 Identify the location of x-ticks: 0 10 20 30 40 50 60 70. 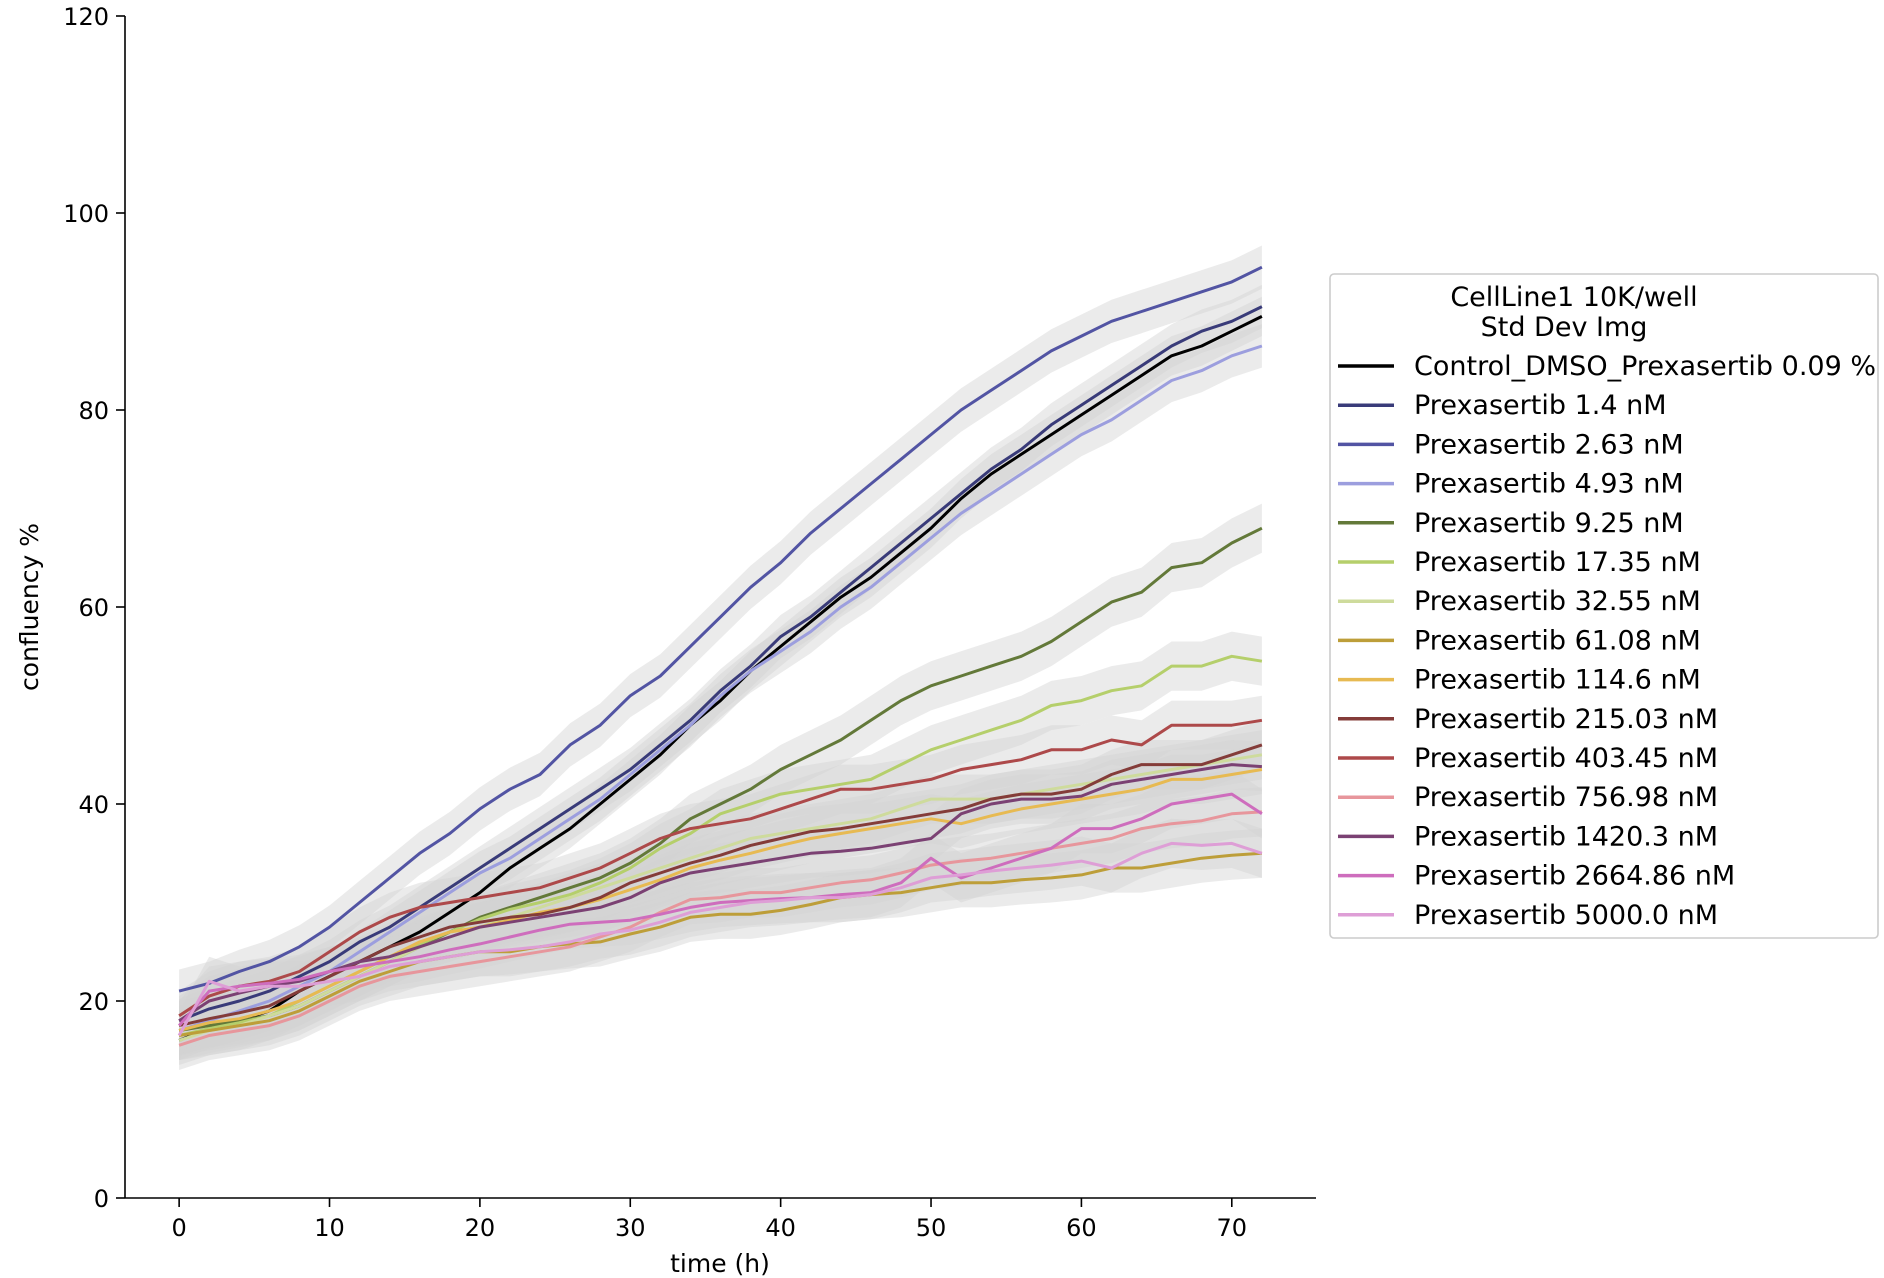
(709, 1220).